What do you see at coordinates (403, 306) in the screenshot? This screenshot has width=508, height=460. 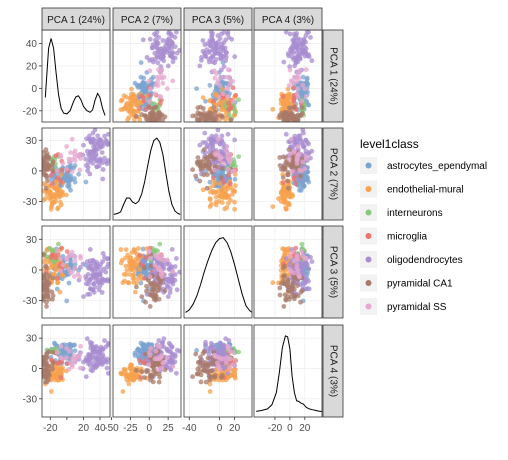 I see `legend-item: pyramidal SS` at bounding box center [403, 306].